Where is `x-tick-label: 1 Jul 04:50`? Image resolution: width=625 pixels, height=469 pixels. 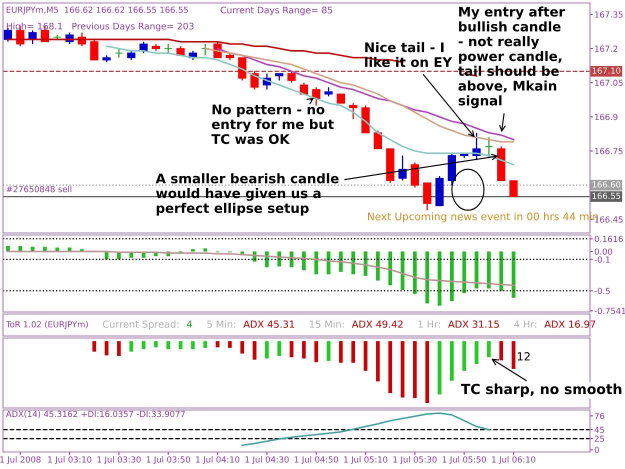
x-tick-label: 1 Jul 04:50 is located at coordinates (316, 460).